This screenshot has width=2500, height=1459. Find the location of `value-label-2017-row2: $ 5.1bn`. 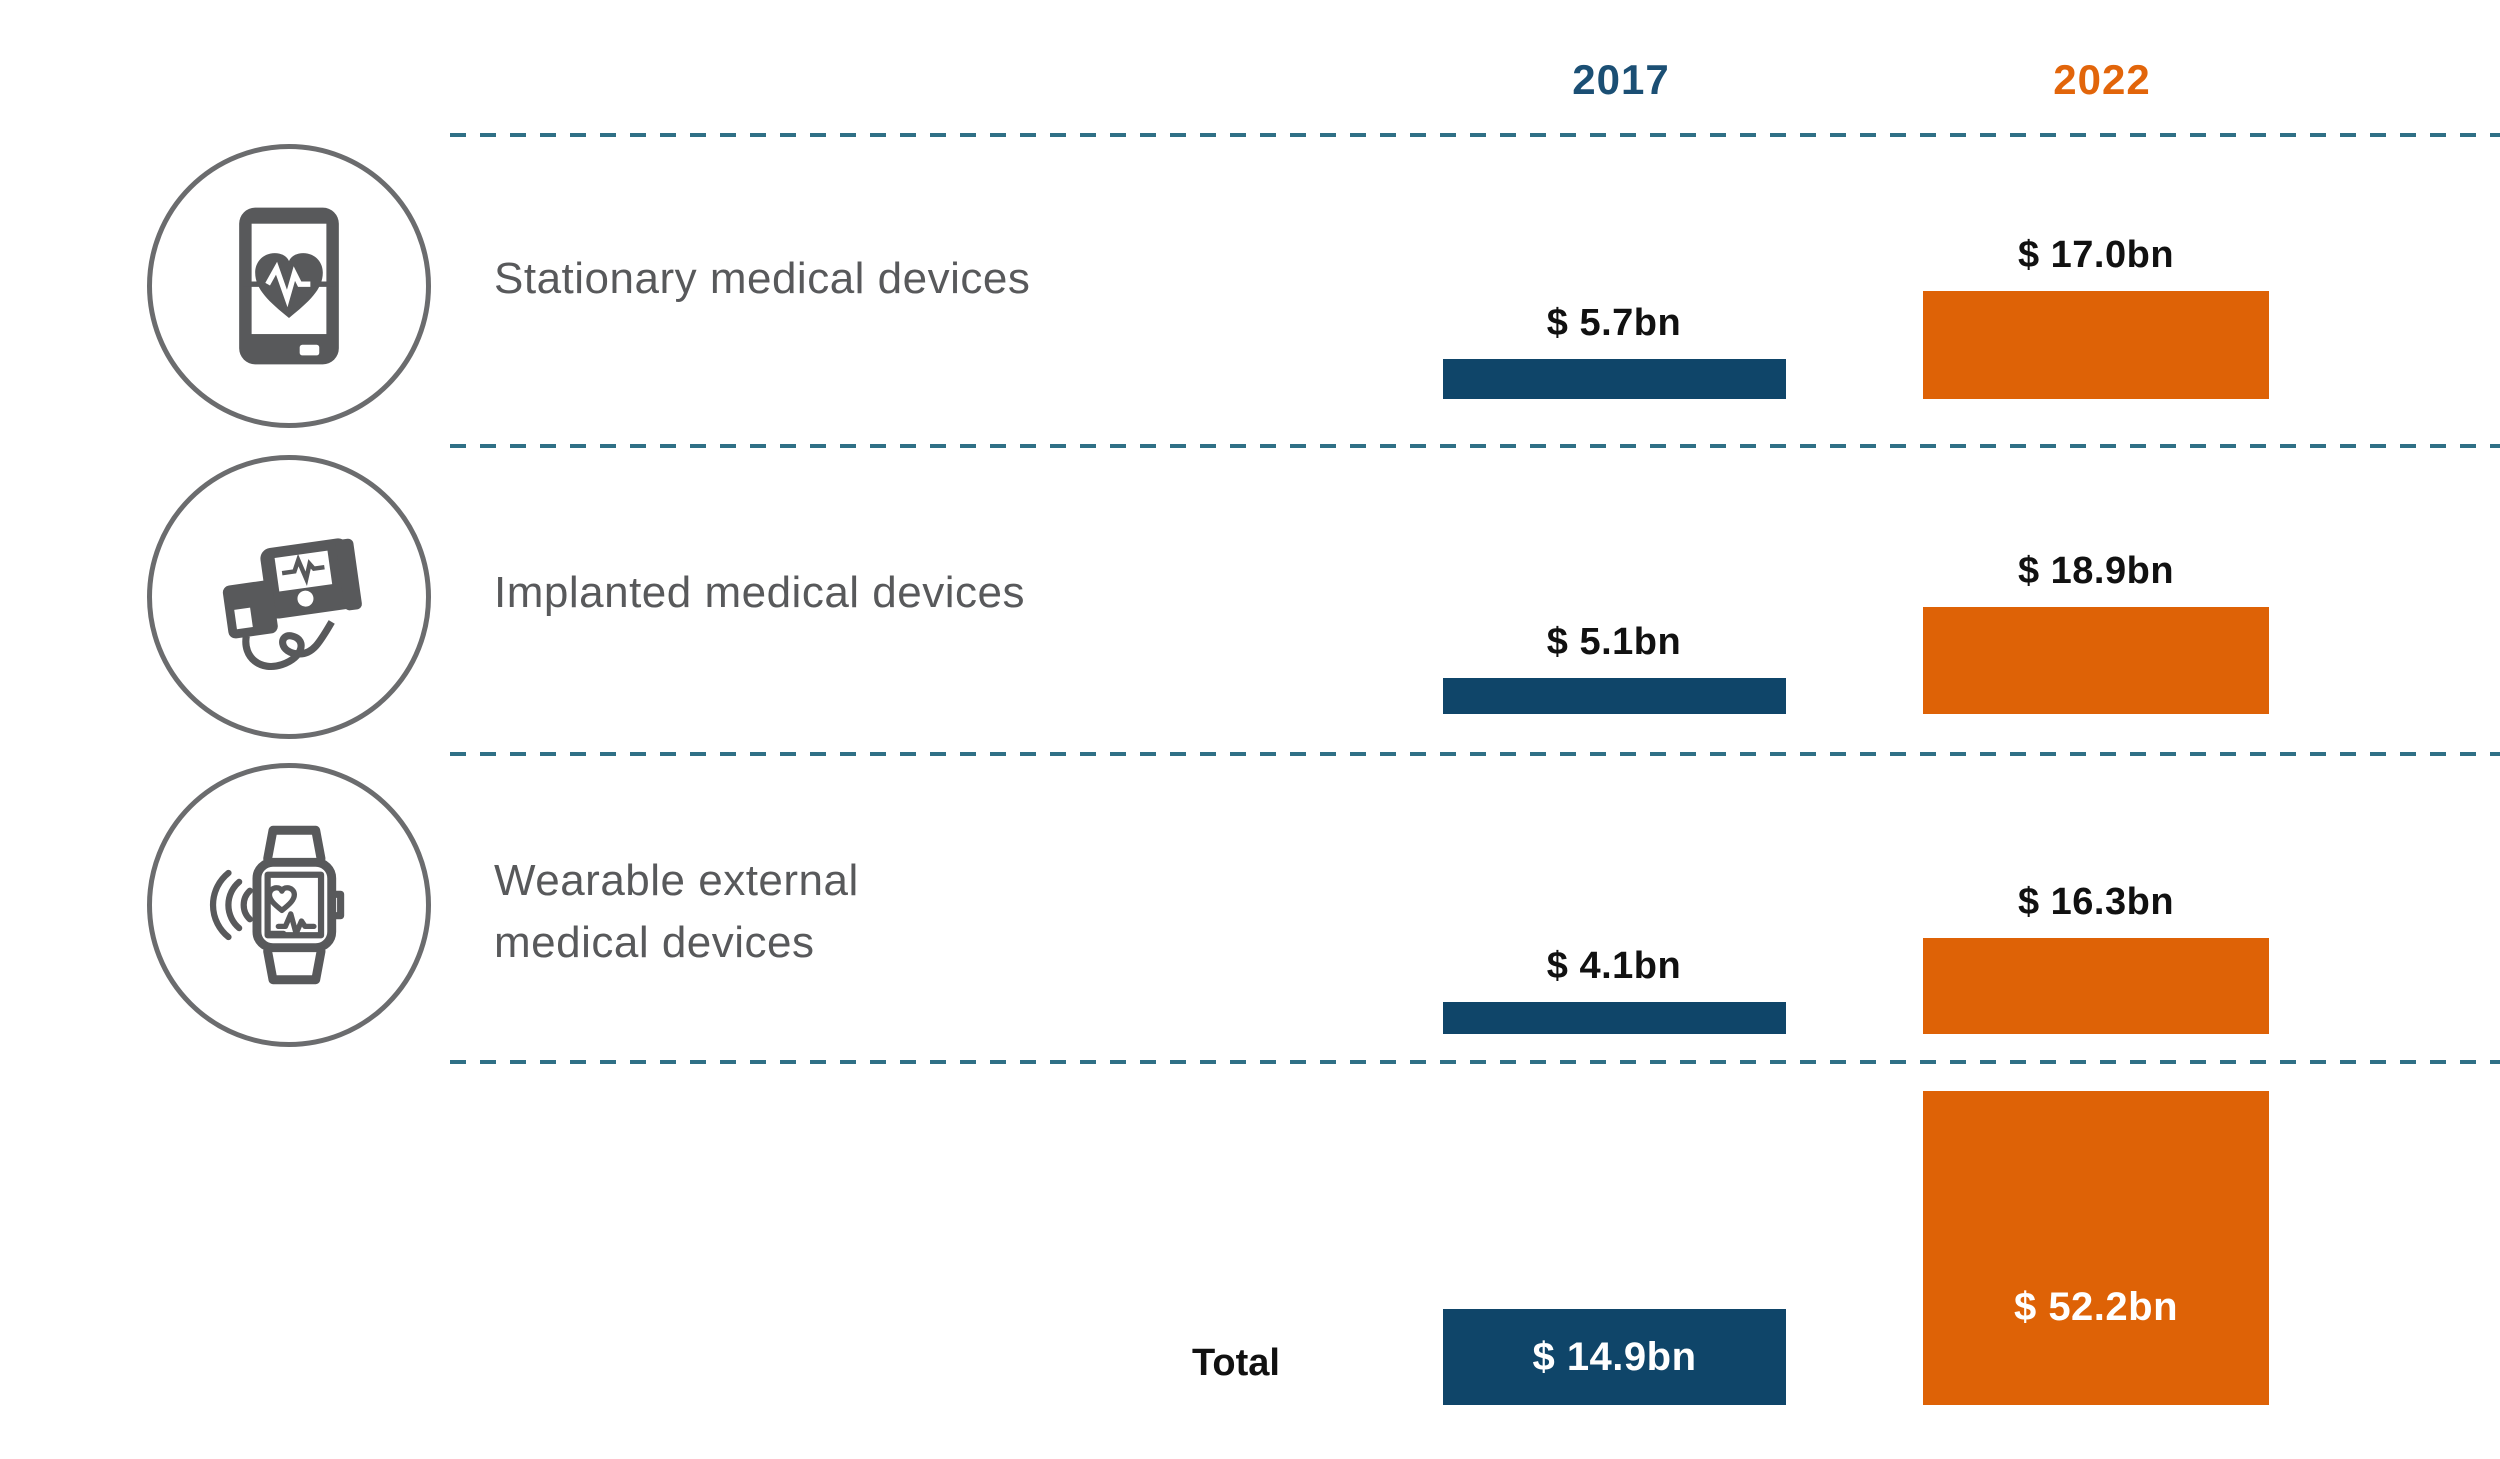

value-label-2017-row2: $ 5.1bn is located at coordinates (1614, 642).